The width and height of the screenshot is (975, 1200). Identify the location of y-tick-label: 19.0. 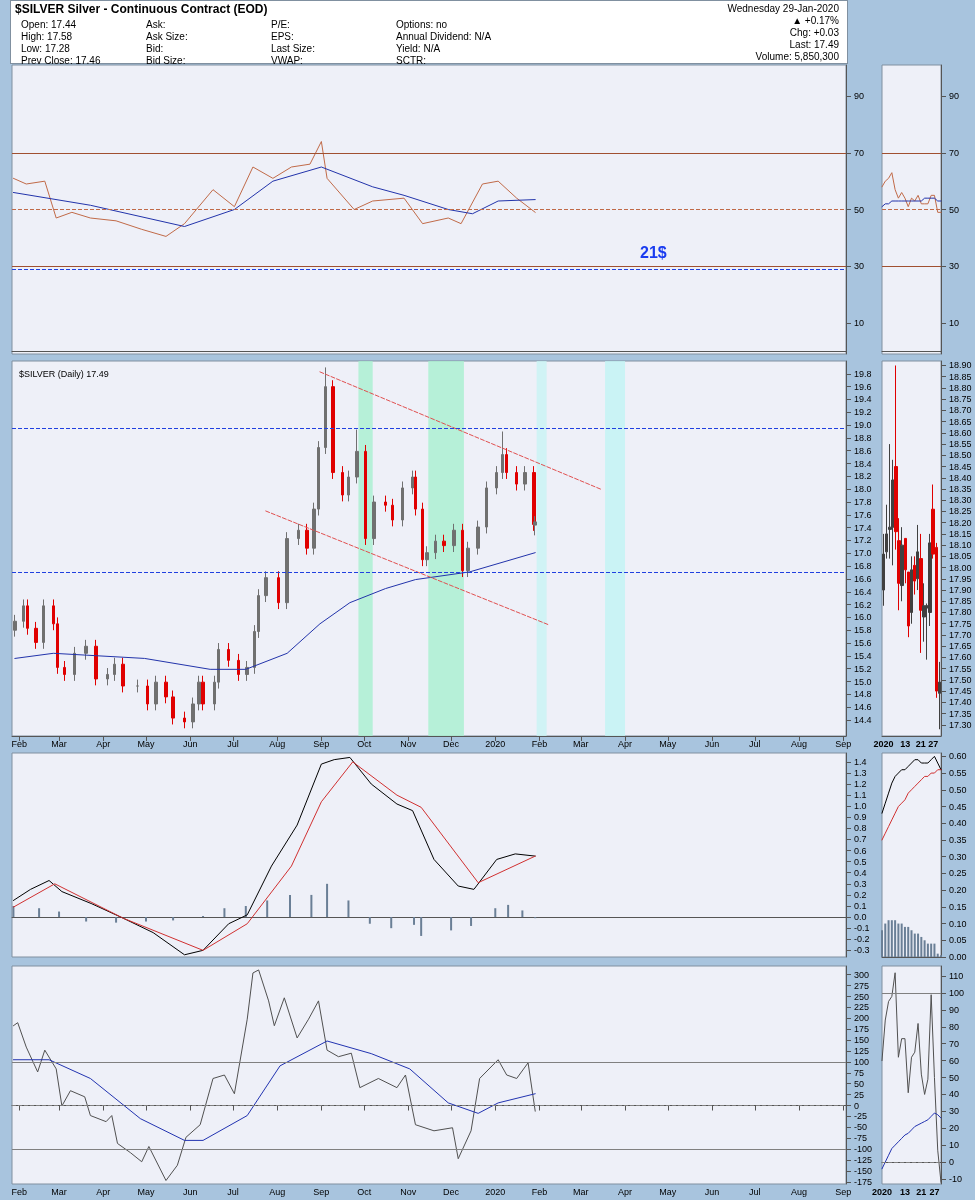
(863, 425).